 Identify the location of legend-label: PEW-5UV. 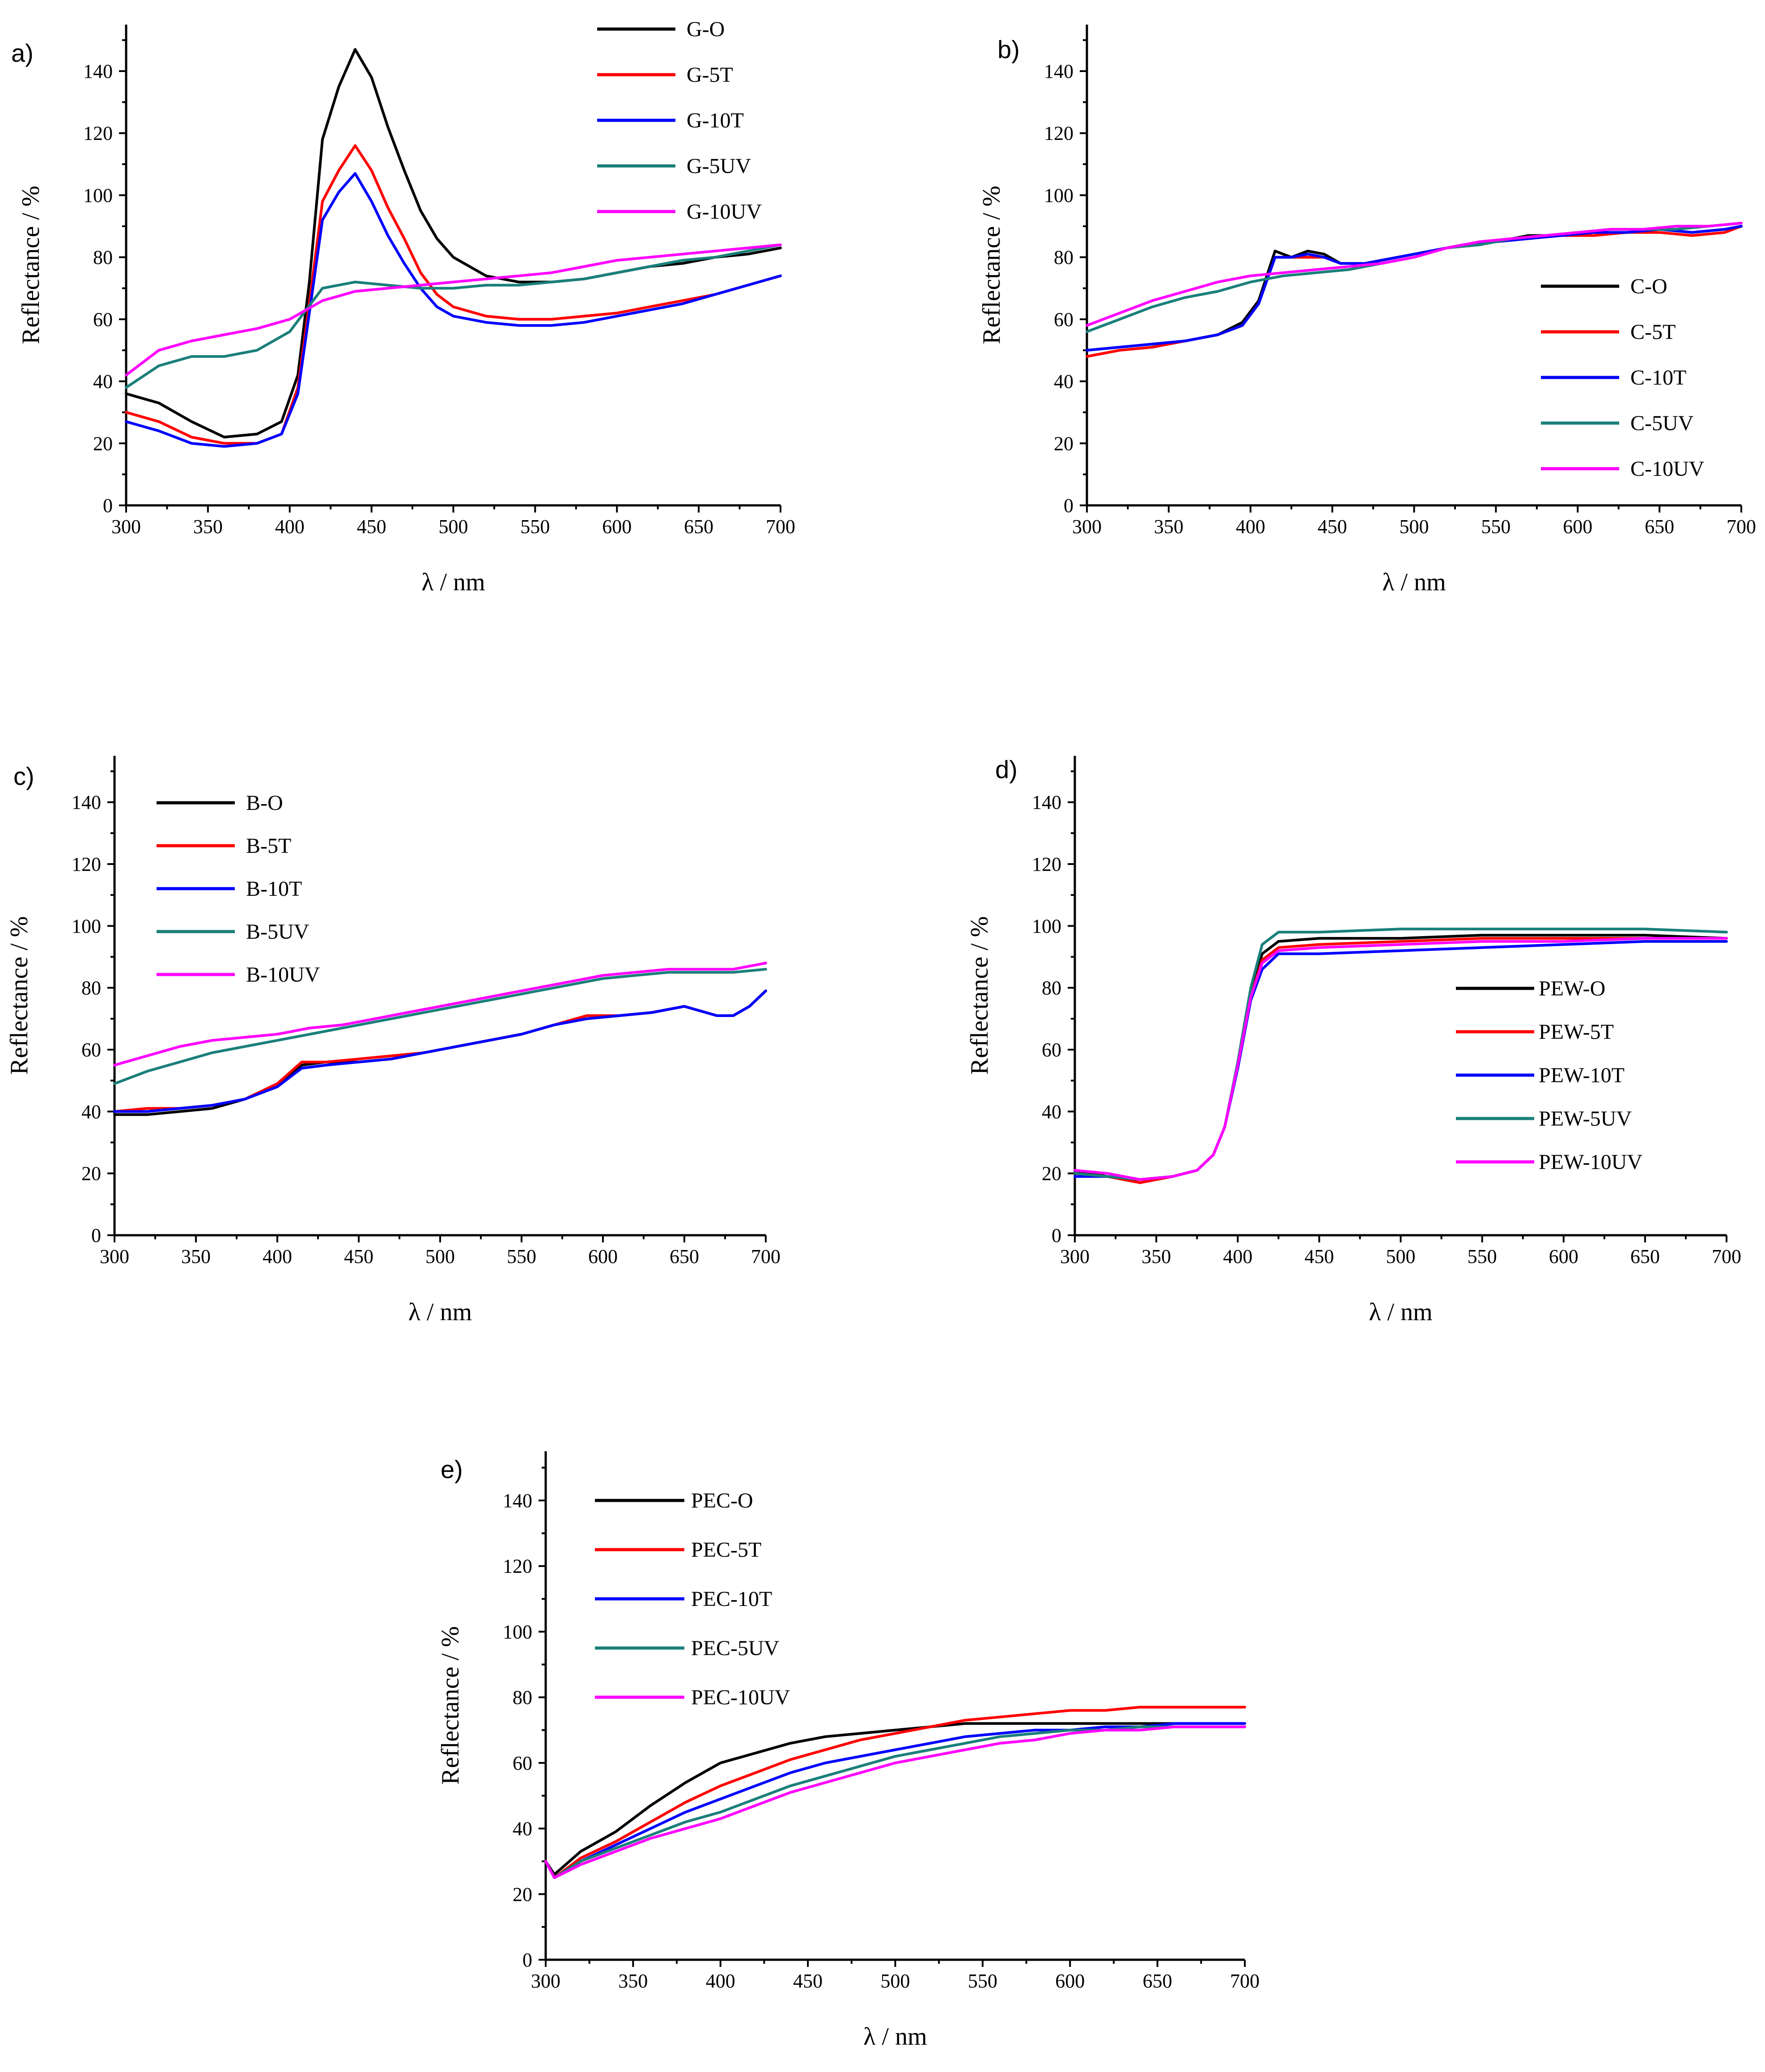
(1585, 1119).